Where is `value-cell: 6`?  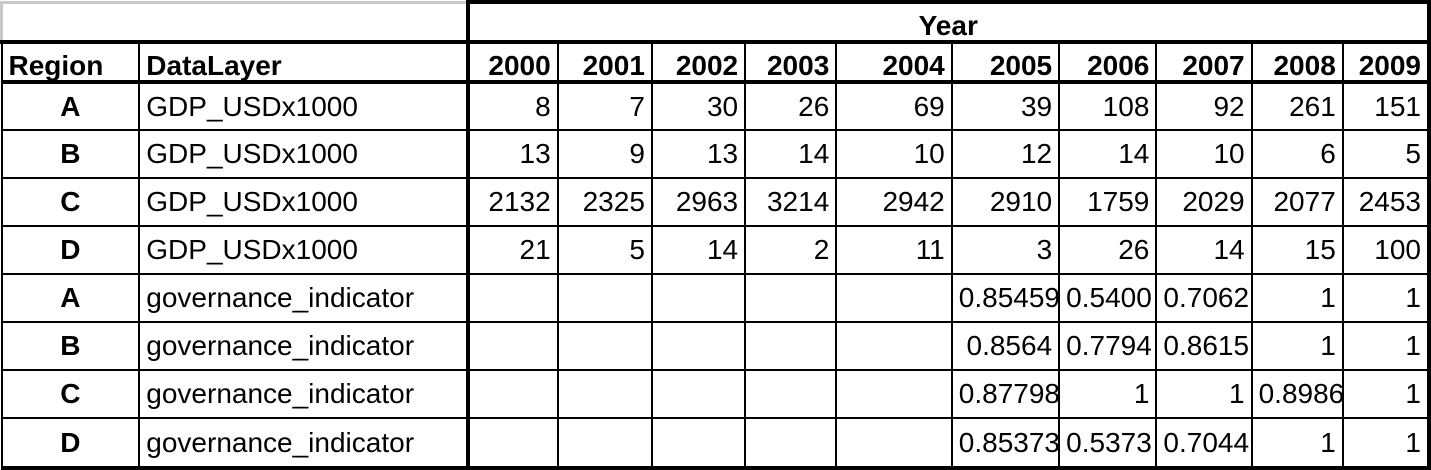
value-cell: 6 is located at coordinates (1297, 154).